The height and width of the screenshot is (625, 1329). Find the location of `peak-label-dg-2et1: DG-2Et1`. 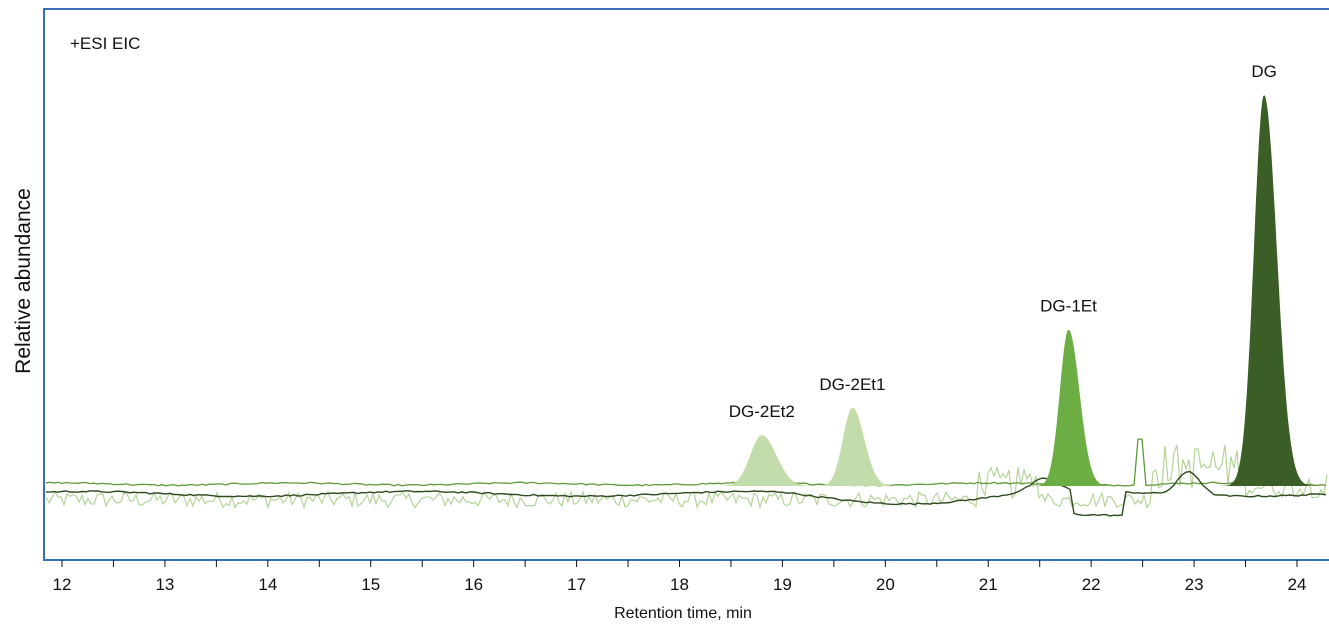

peak-label-dg-2et1: DG-2Et1 is located at coordinates (852, 384).